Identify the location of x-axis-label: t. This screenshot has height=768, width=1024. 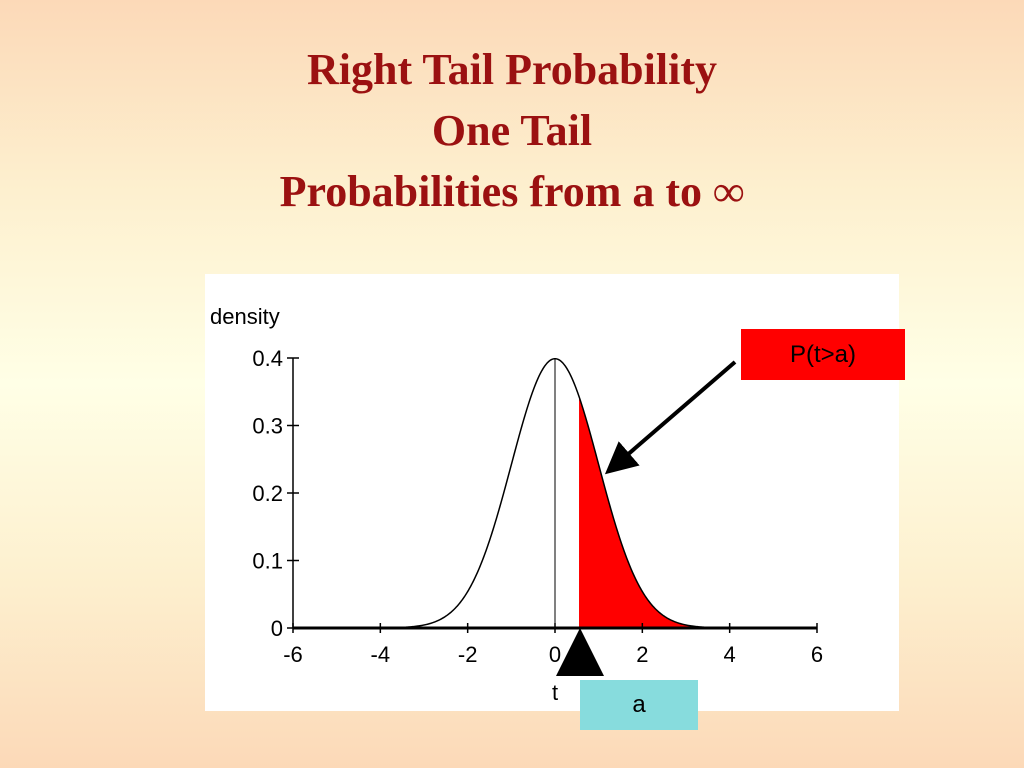
(555, 692).